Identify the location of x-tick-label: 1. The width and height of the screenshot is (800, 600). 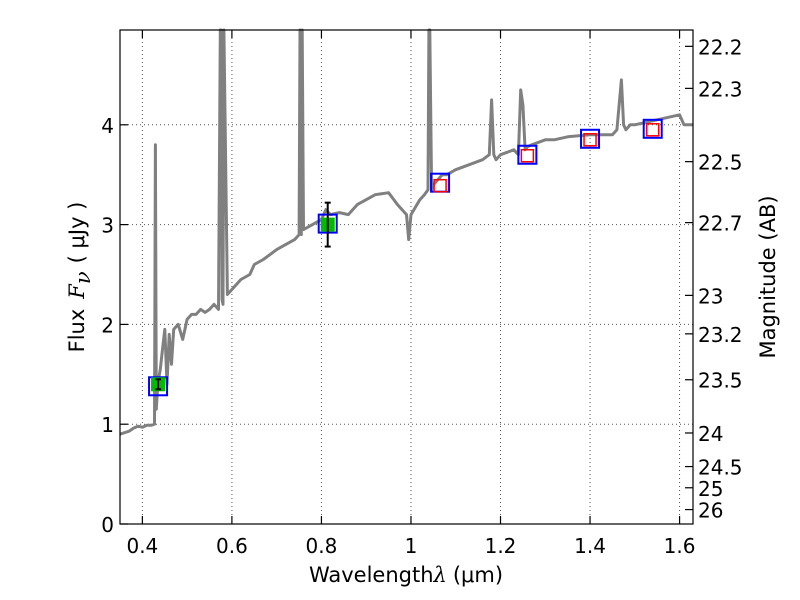
(411, 546).